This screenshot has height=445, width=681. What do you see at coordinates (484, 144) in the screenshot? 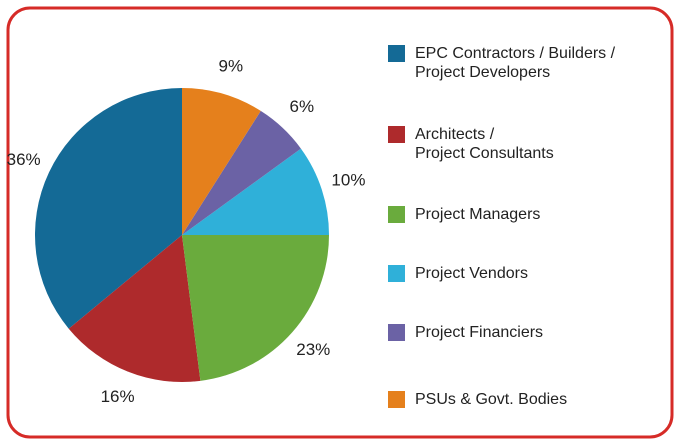
I see `legend-label: Architects / Project Consultants` at bounding box center [484, 144].